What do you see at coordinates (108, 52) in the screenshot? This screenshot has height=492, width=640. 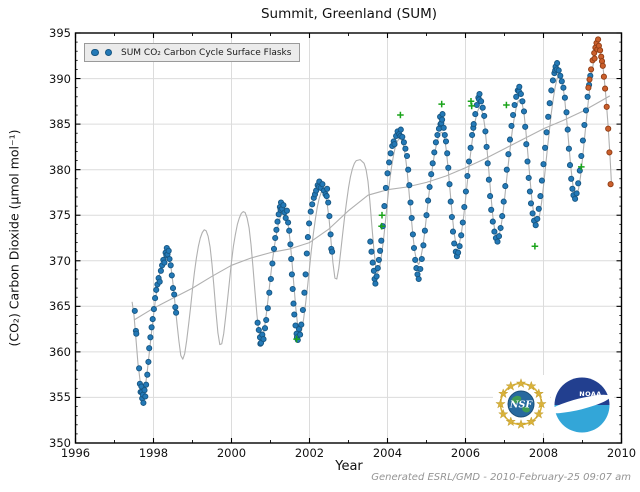 I see `legend-marker-dot-icon` at bounding box center [108, 52].